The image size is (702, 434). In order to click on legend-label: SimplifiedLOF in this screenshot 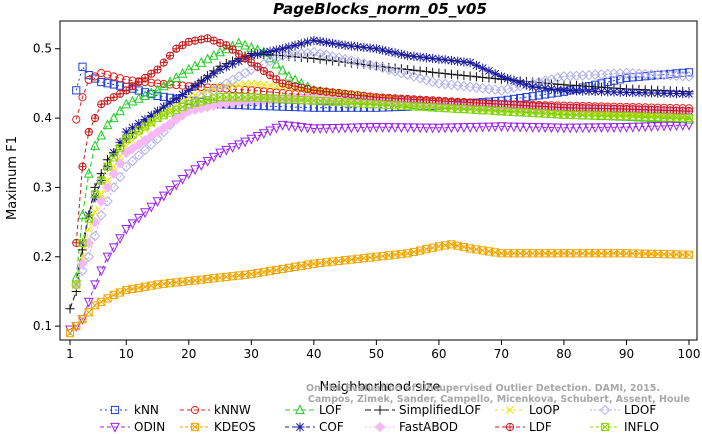, I will do `click(440, 410)`.